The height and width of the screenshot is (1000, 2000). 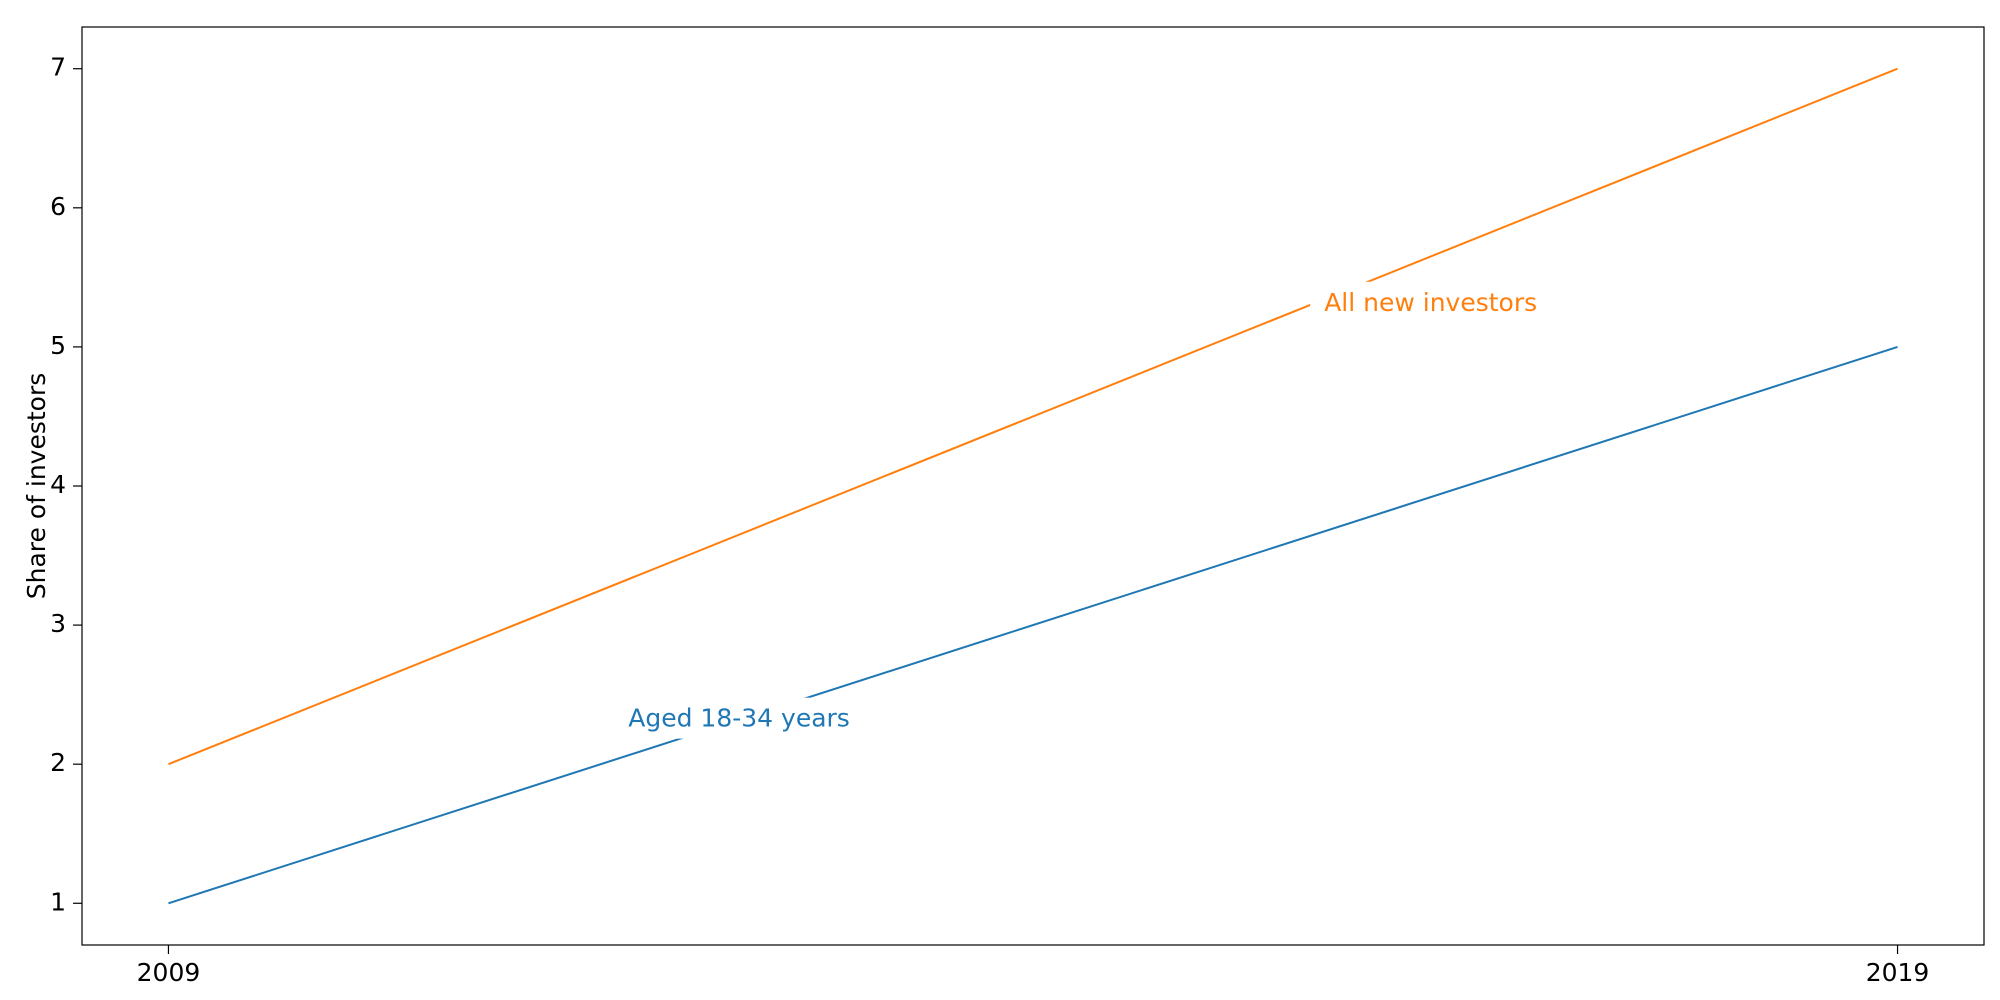 What do you see at coordinates (1033, 966) in the screenshot?
I see `x-axis: 2009 2019` at bounding box center [1033, 966].